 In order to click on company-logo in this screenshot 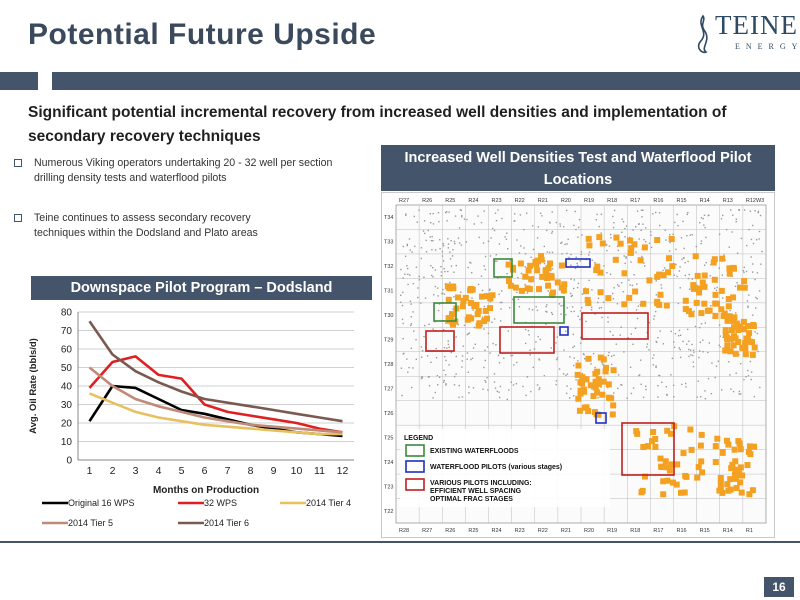, I will do `click(742, 34)`.